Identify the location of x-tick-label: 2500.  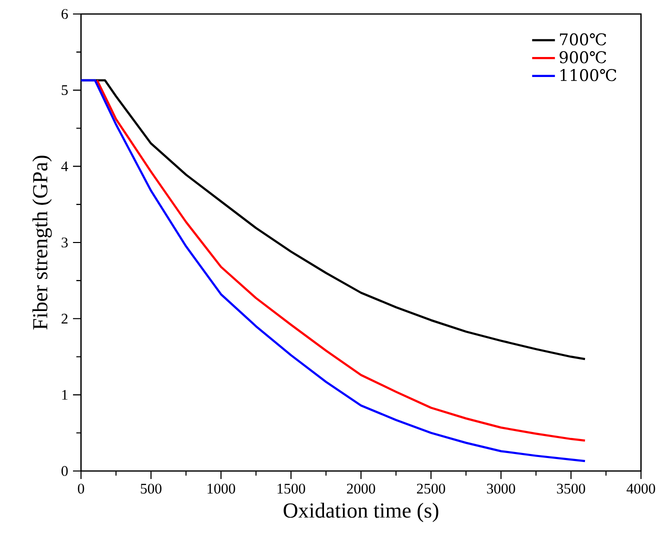
(431, 489).